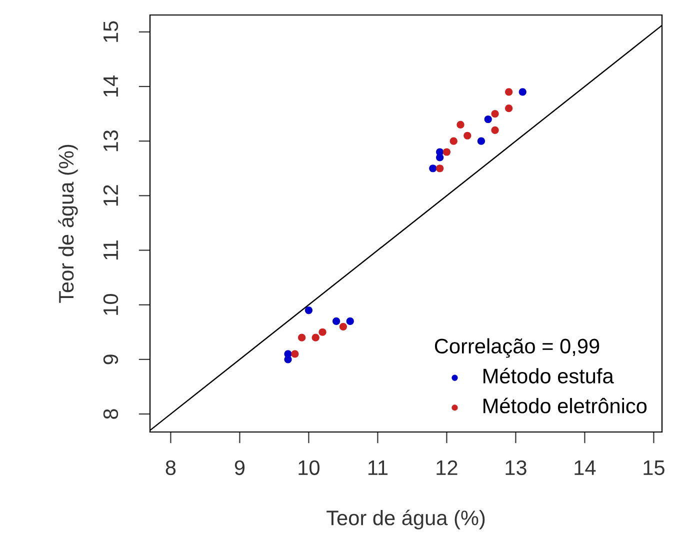 The width and height of the screenshot is (678, 551). What do you see at coordinates (405, 520) in the screenshot?
I see `x-axis-title: Teor de água (%)` at bounding box center [405, 520].